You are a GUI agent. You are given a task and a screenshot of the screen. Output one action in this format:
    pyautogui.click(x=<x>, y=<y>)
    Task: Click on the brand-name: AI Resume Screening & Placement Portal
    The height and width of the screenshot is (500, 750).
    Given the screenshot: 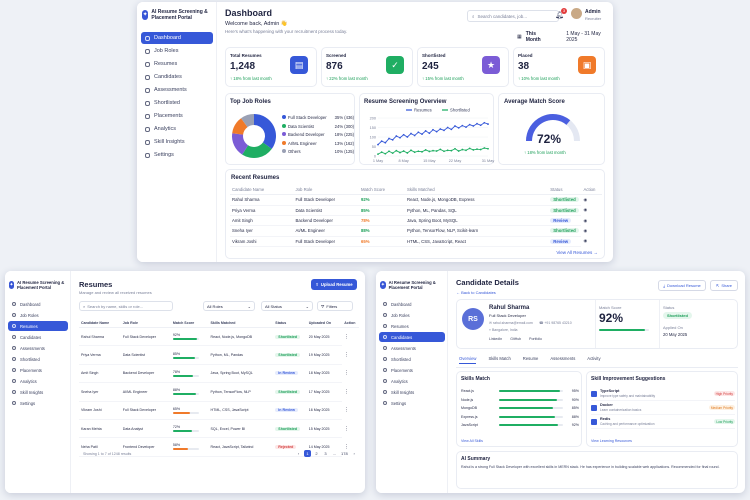 What is the action you would take?
    pyautogui.click(x=412, y=285)
    